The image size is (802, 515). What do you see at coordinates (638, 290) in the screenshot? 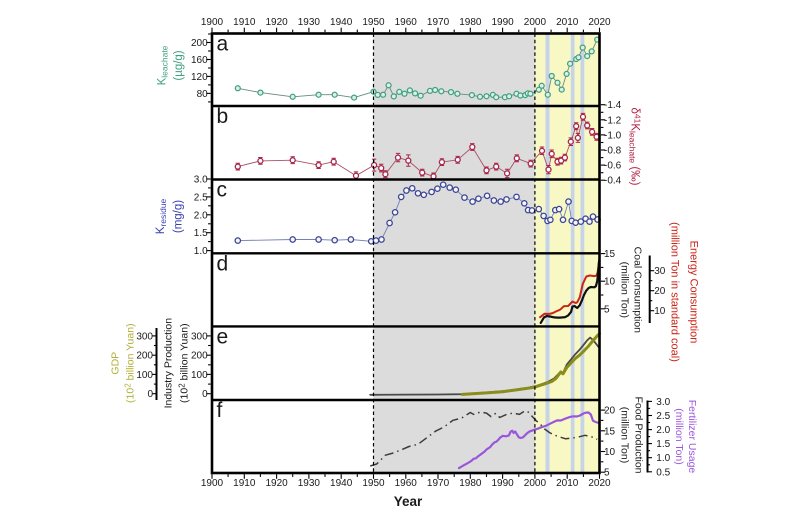
I see `svg-text: Coal Consumption` at bounding box center [638, 290].